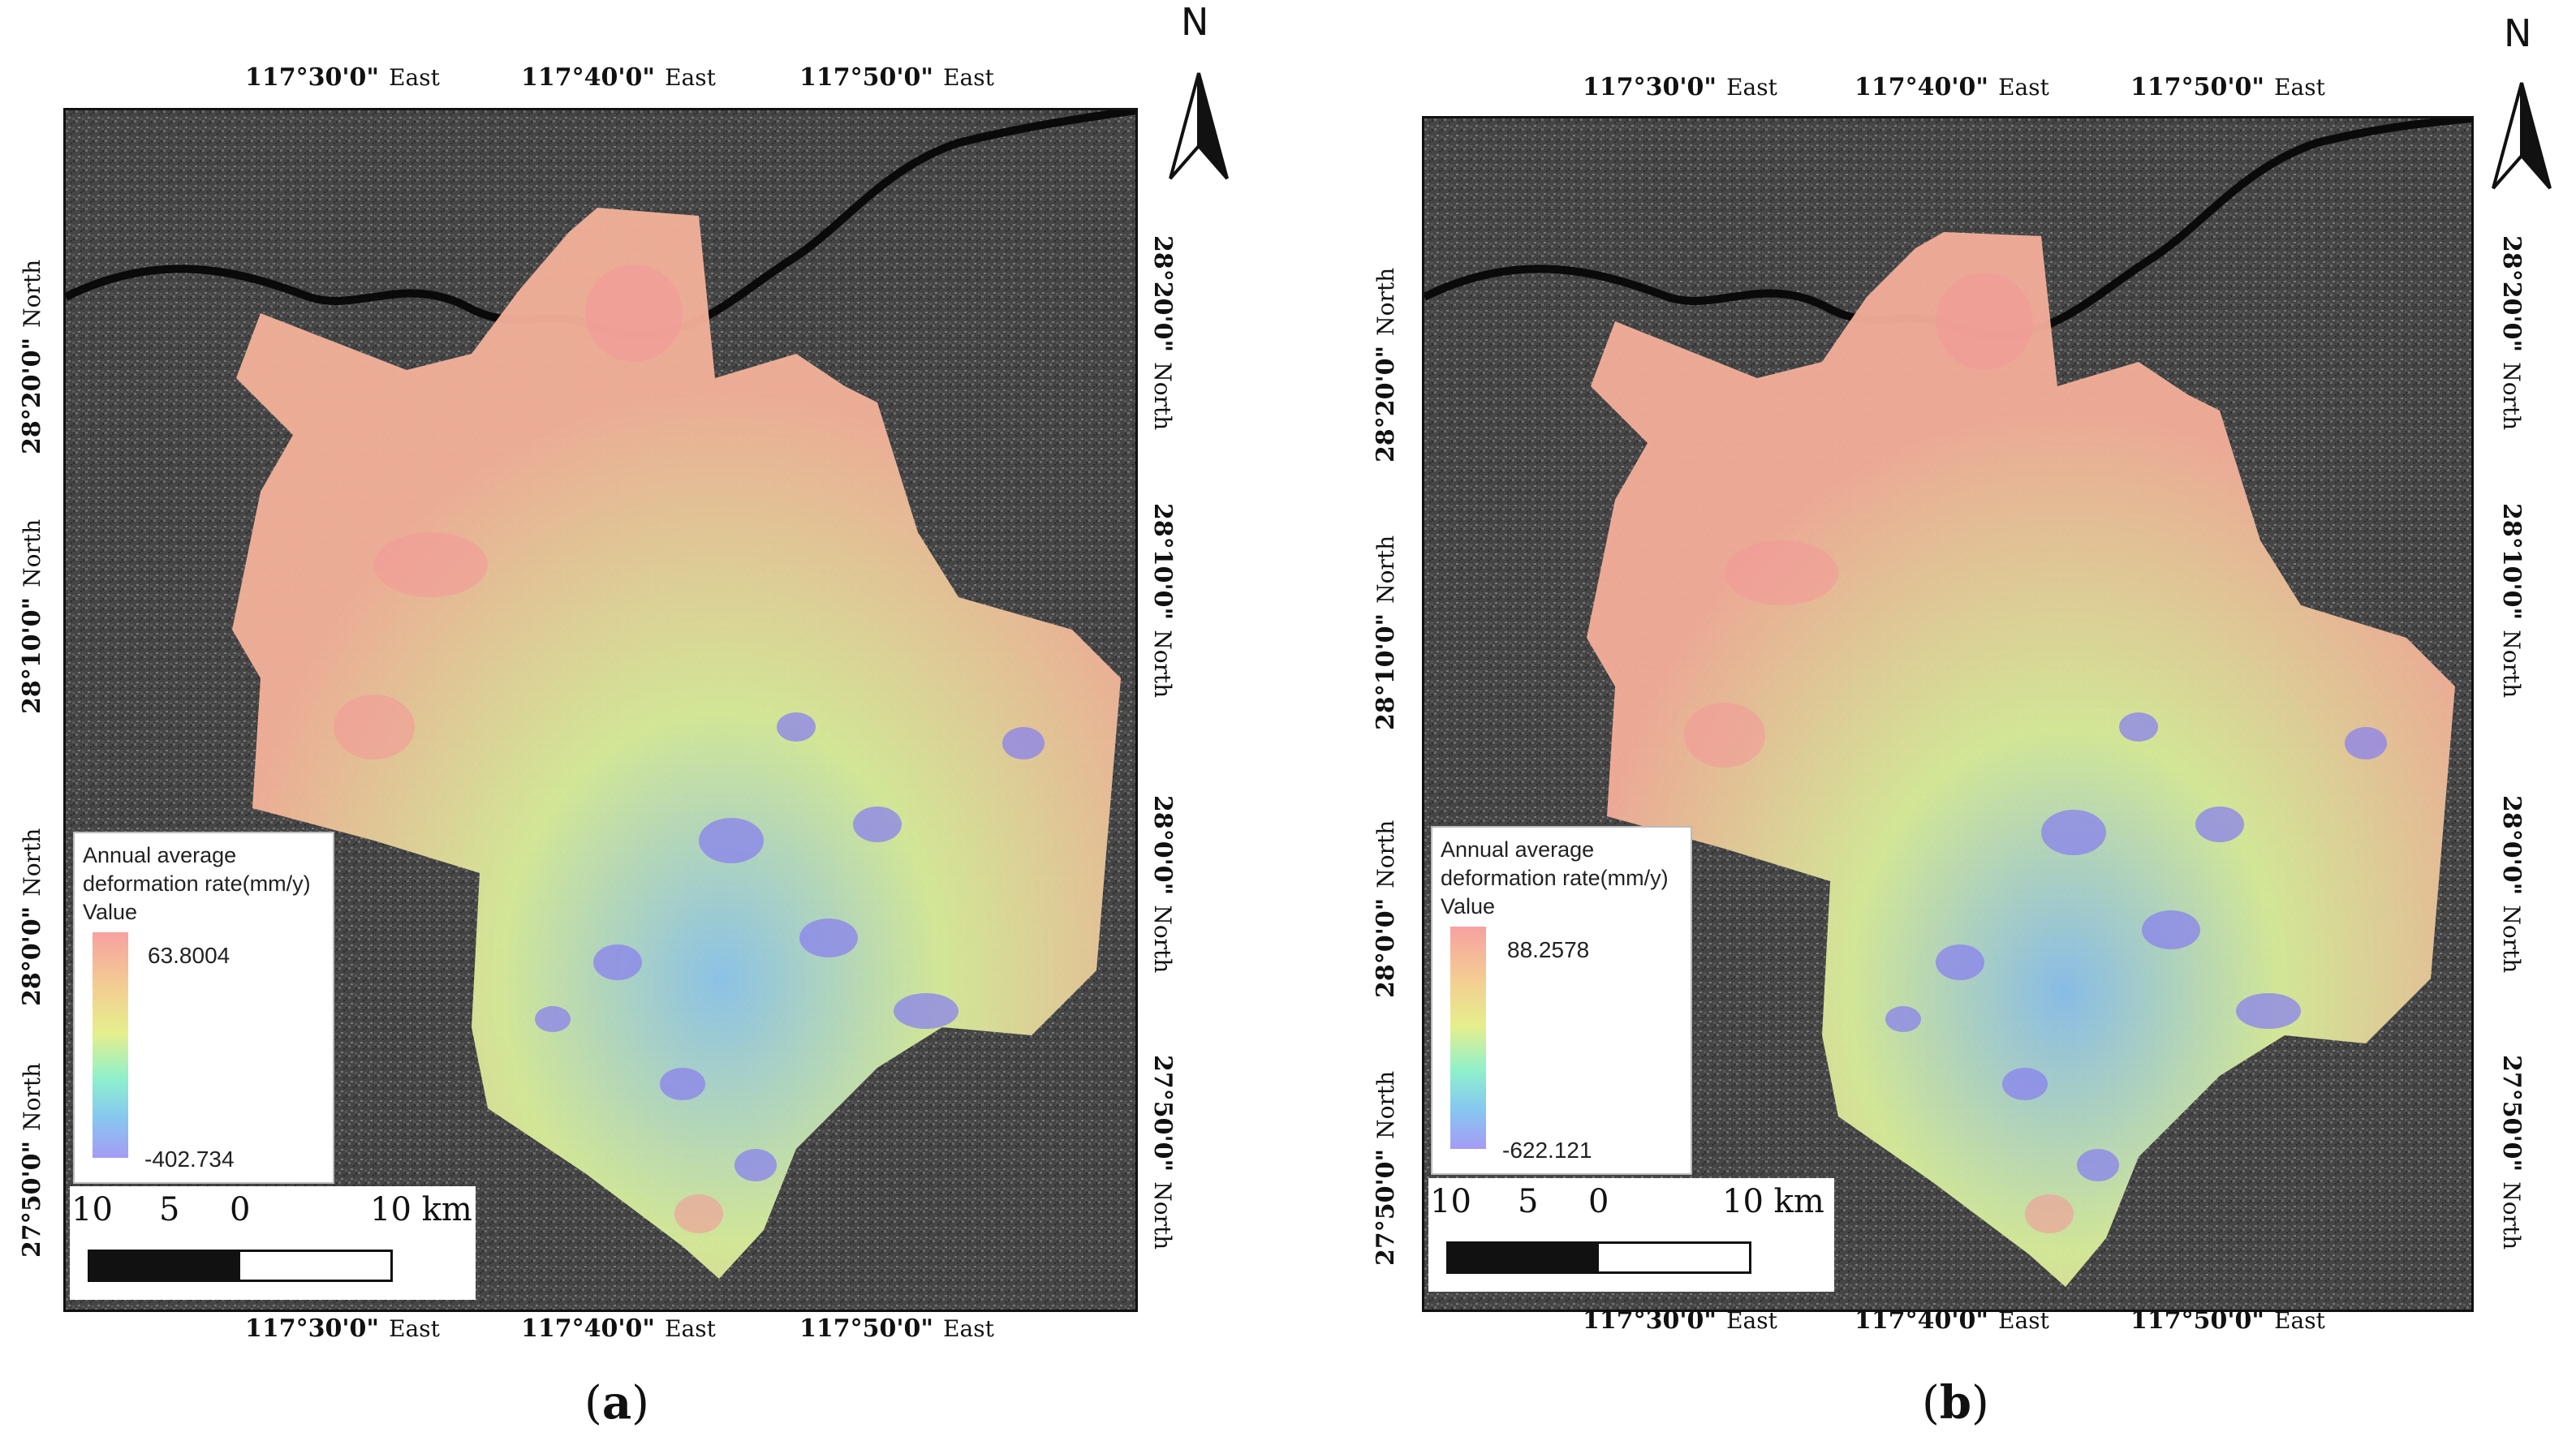 The height and width of the screenshot is (1454, 2576). I want to click on legend-min-value: -622.121, so click(1547, 1151).